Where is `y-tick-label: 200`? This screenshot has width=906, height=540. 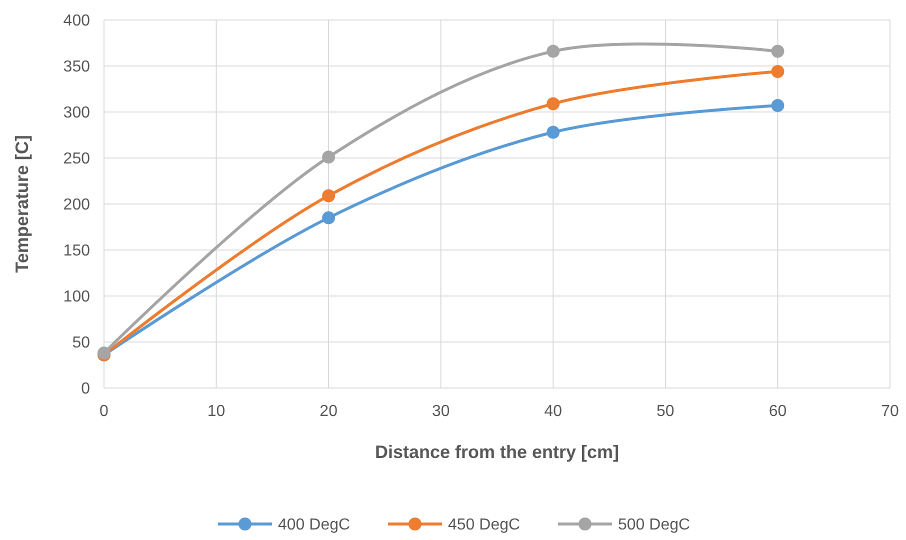 y-tick-label: 200 is located at coordinates (76, 205).